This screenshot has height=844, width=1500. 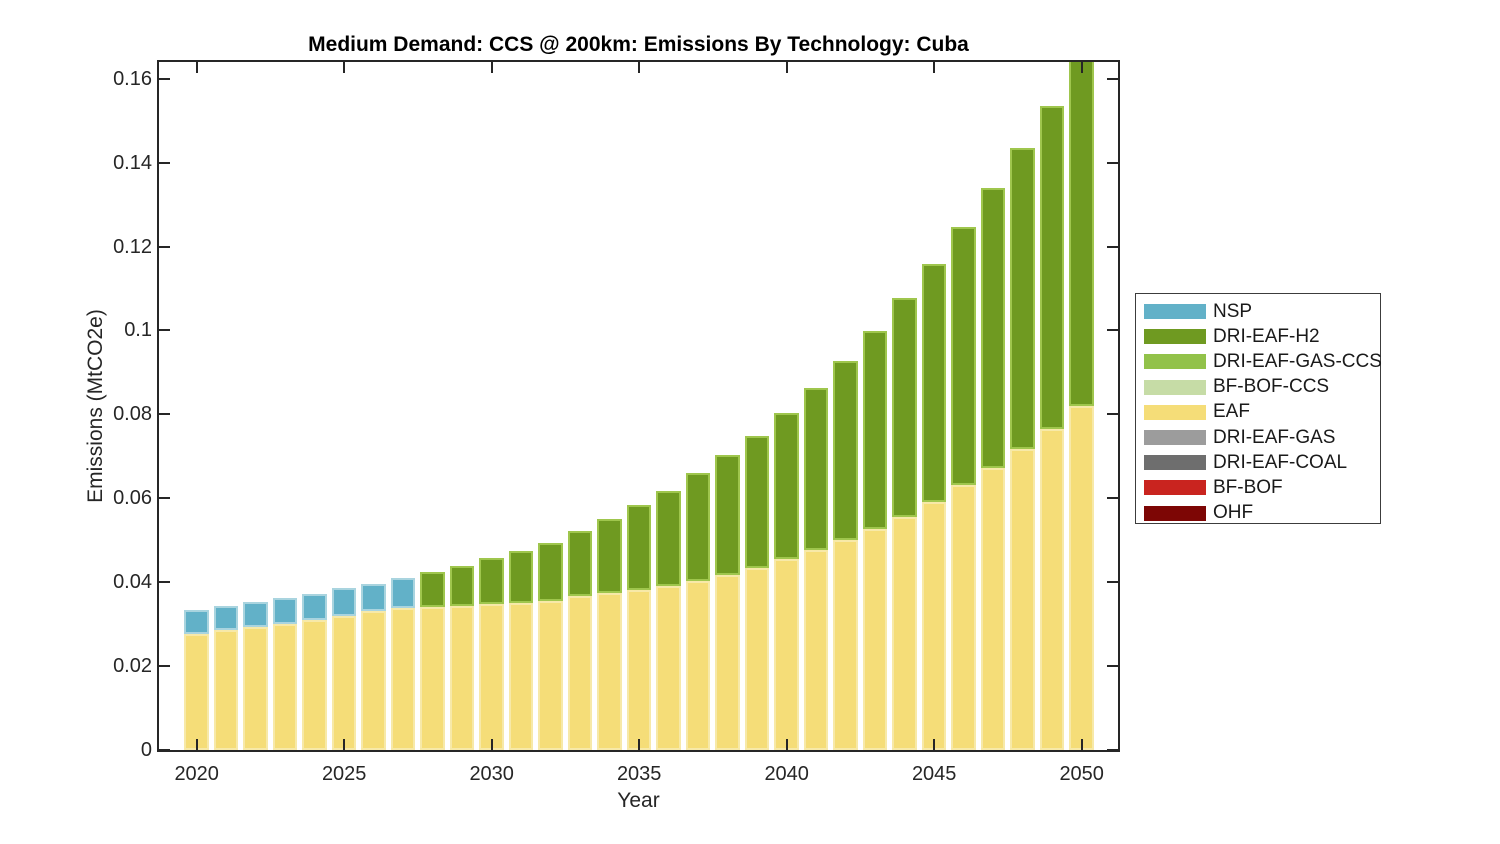 I want to click on legend-label: EAF, so click(x=1231, y=412).